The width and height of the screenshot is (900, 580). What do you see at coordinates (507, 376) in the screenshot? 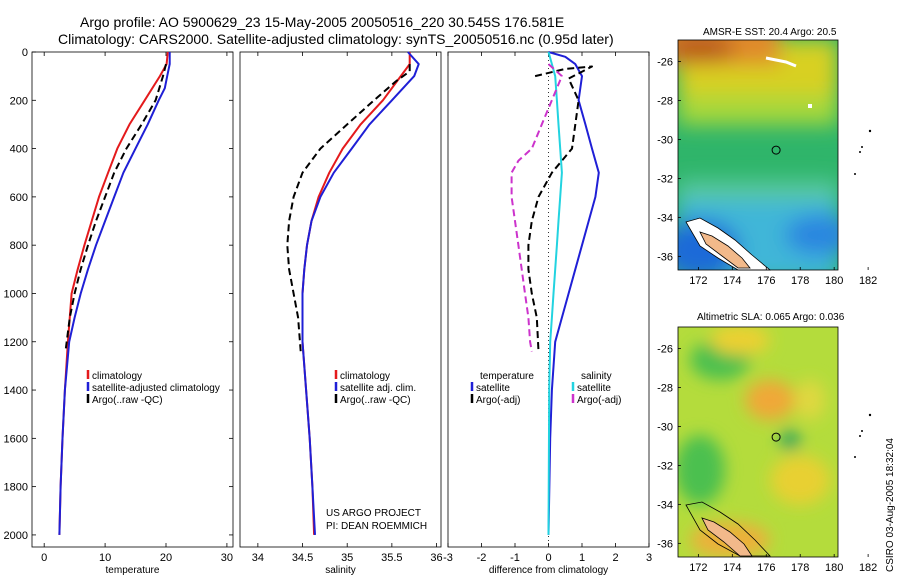
I see `difference-legend-label: temperature` at bounding box center [507, 376].